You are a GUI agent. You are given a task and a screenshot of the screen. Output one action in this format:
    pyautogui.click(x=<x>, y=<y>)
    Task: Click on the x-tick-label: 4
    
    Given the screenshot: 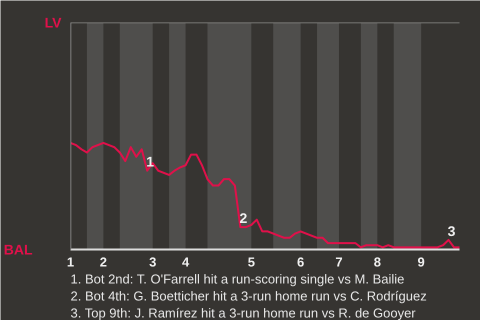 What is the action you would take?
    pyautogui.click(x=186, y=262)
    